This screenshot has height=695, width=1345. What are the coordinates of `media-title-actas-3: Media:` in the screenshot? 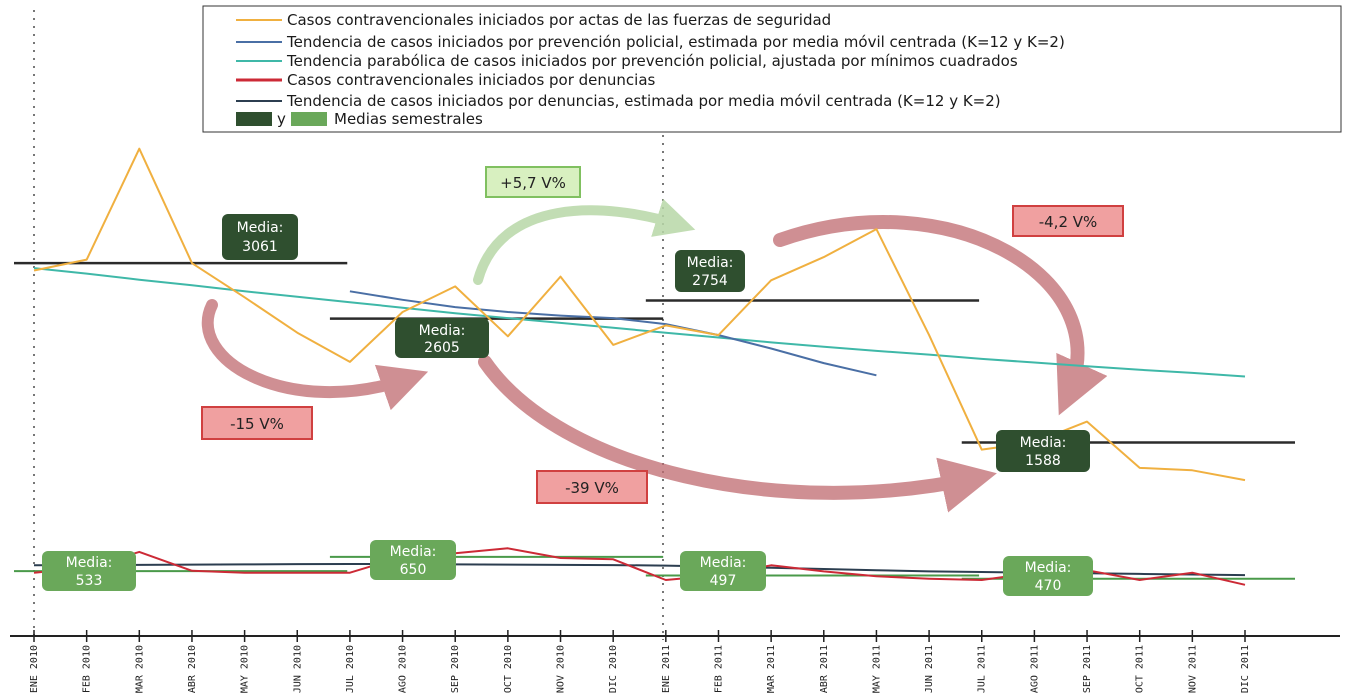 It's located at (710, 263).